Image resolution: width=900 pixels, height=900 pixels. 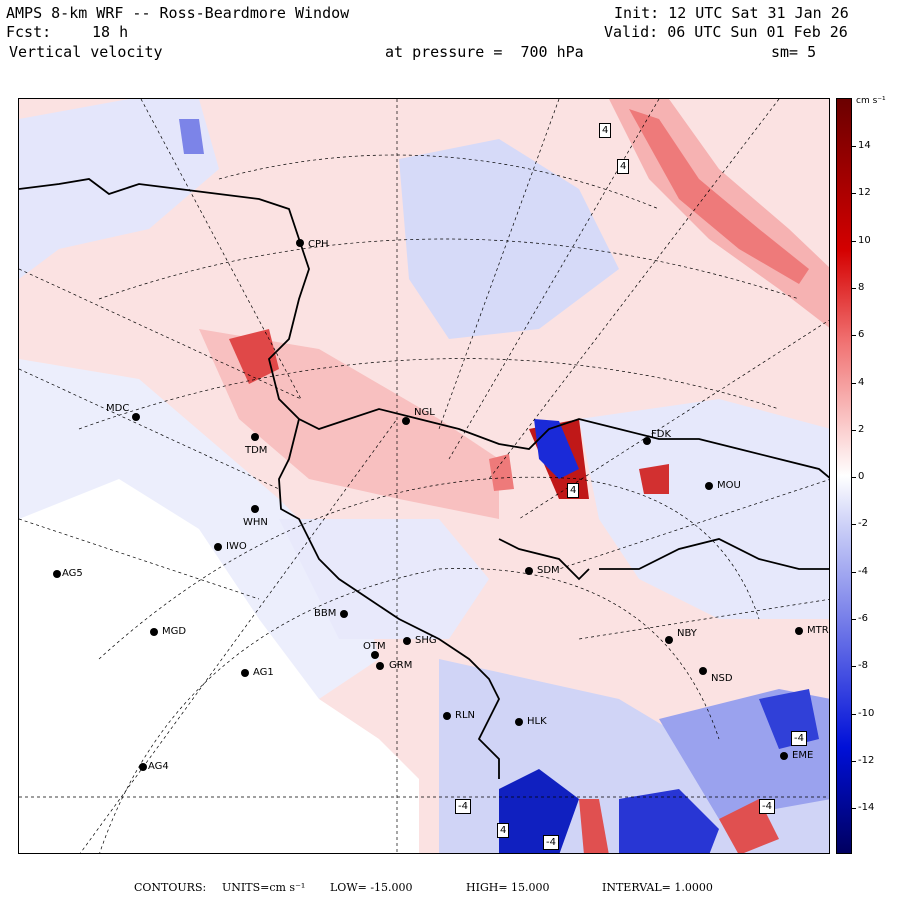 What do you see at coordinates (384, 579) in the screenshot?
I see `neg-region-center` at bounding box center [384, 579].